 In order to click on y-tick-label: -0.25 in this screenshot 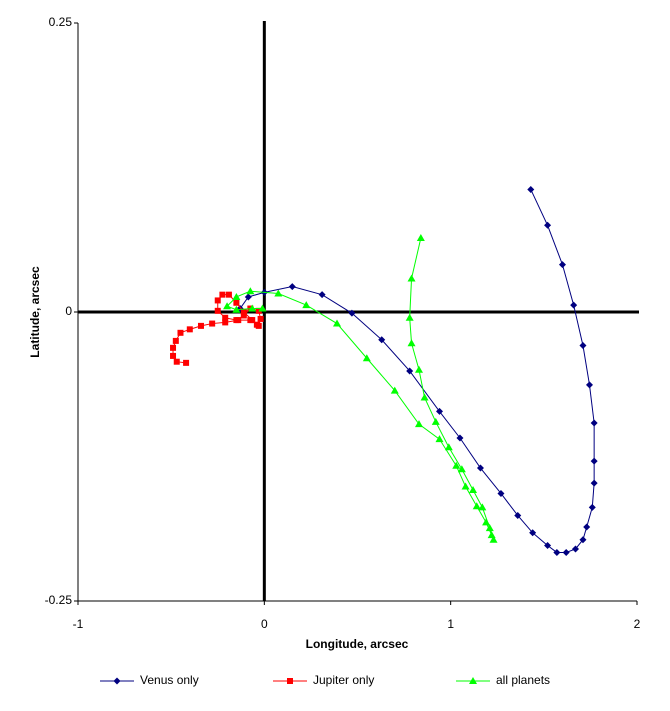, I will do `click(59, 600)`.